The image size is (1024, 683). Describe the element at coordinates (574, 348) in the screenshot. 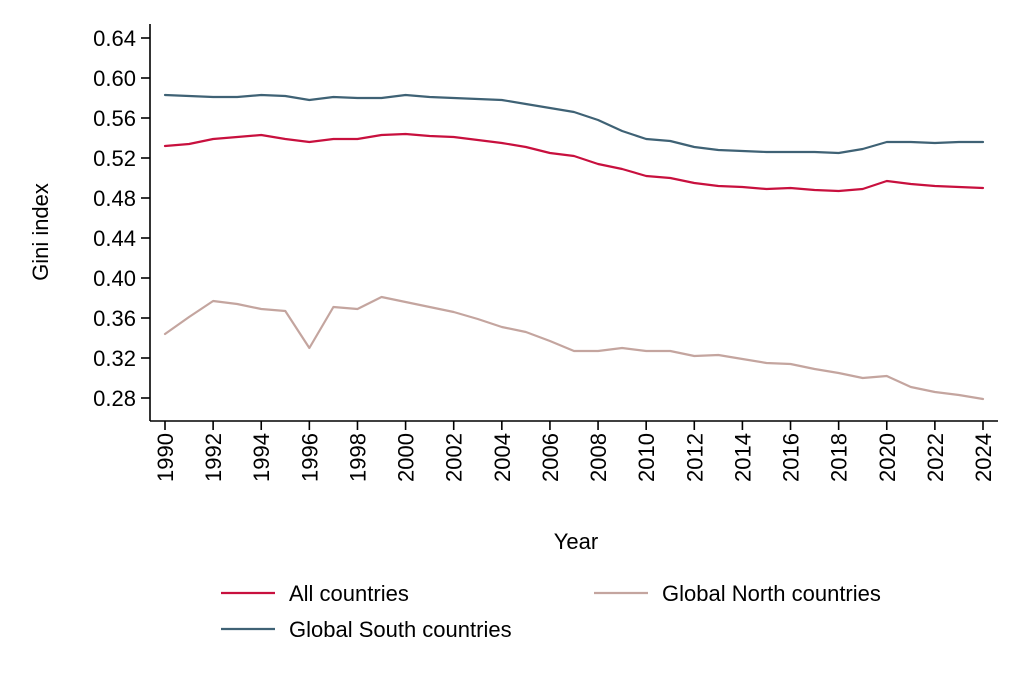

I see `series-line-global-north-countries` at that location.